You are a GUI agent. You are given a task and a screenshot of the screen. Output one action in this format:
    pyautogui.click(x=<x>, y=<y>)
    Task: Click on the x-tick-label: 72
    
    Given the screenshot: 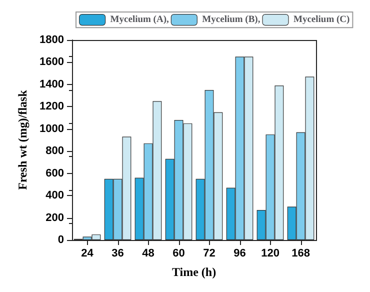 What is the action you would take?
    pyautogui.click(x=209, y=254)
    